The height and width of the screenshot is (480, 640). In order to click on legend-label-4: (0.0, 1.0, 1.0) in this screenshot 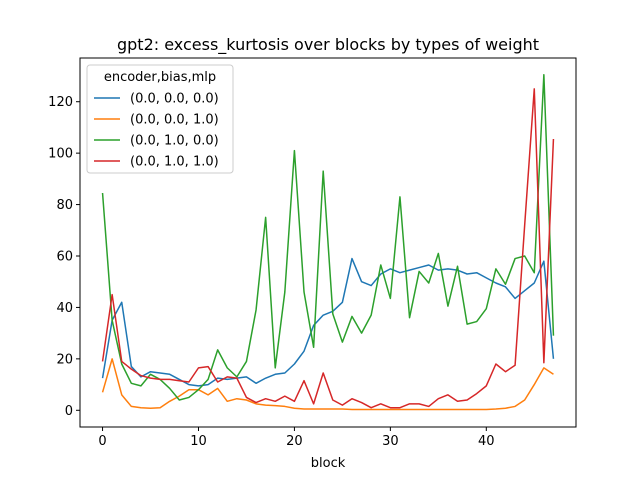, I will do `click(174, 162)`.